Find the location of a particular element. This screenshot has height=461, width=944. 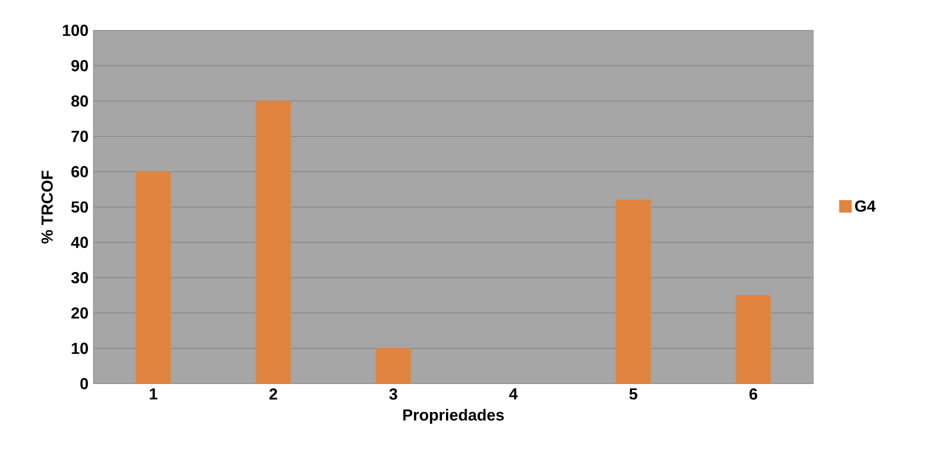

y-tick-label: 20 is located at coordinates (79, 313).